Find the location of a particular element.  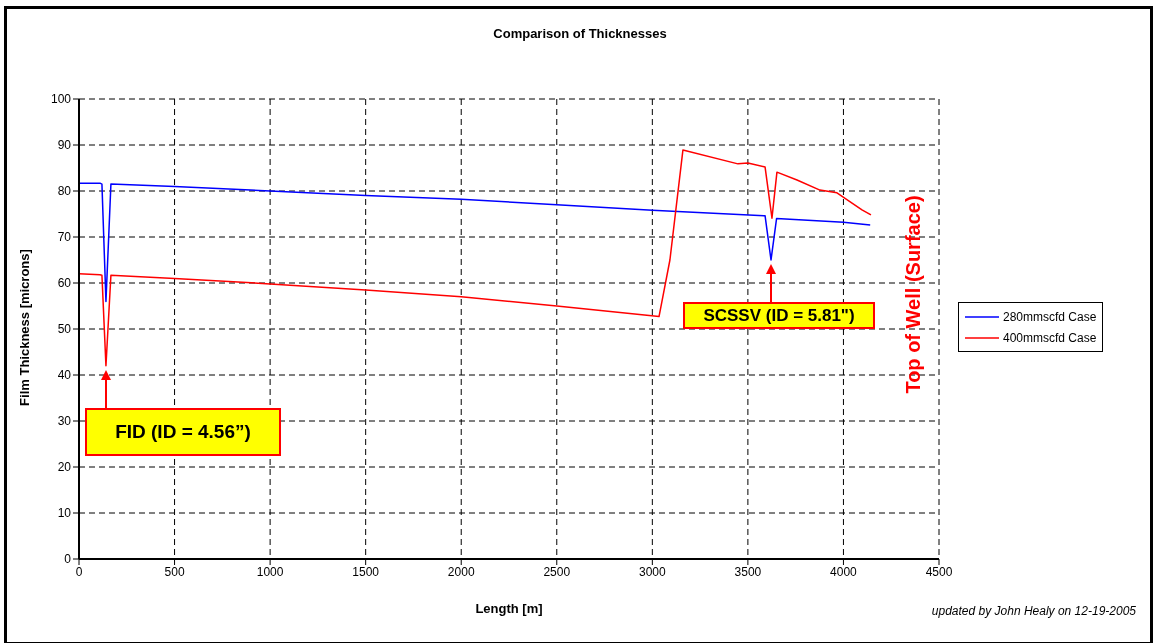

y-tick-label: 0 is located at coordinates (68, 559).